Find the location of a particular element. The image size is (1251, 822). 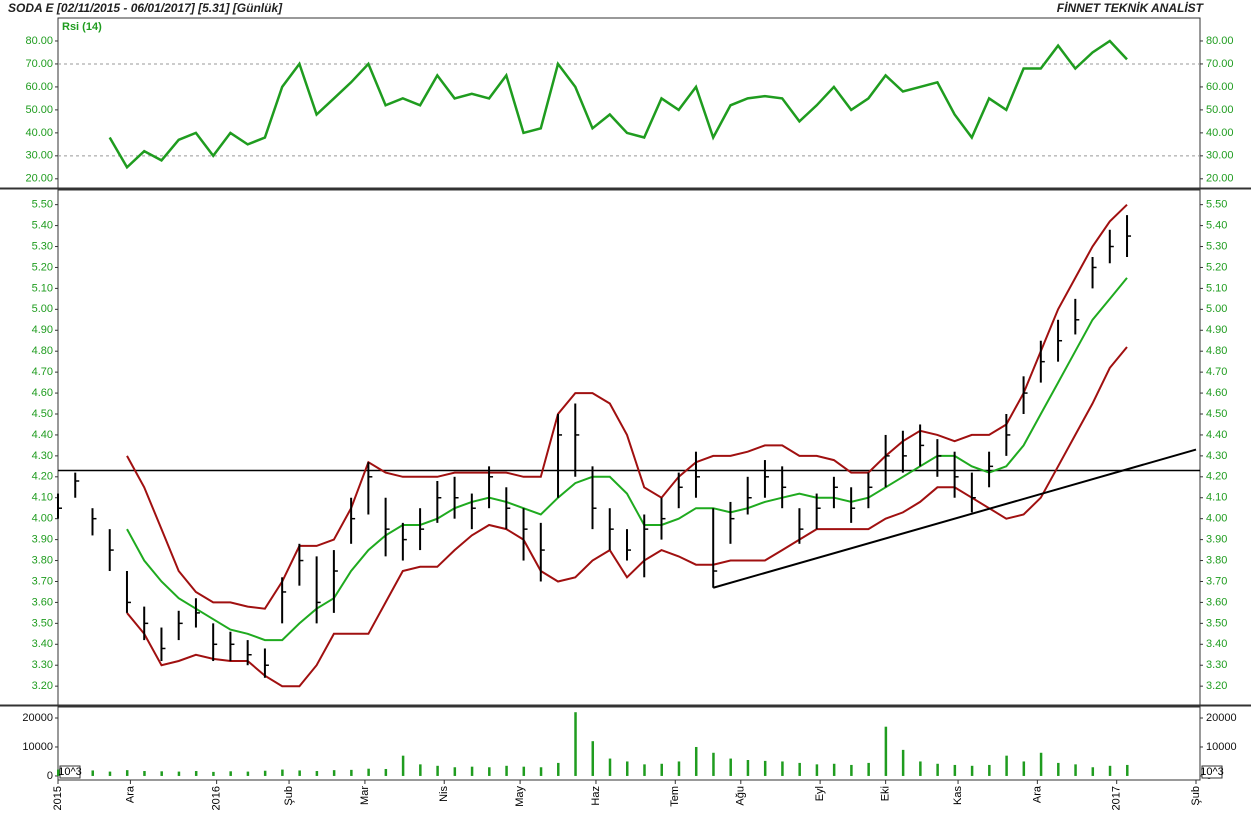

x-tick-label: Tem is located at coordinates (675, 796).